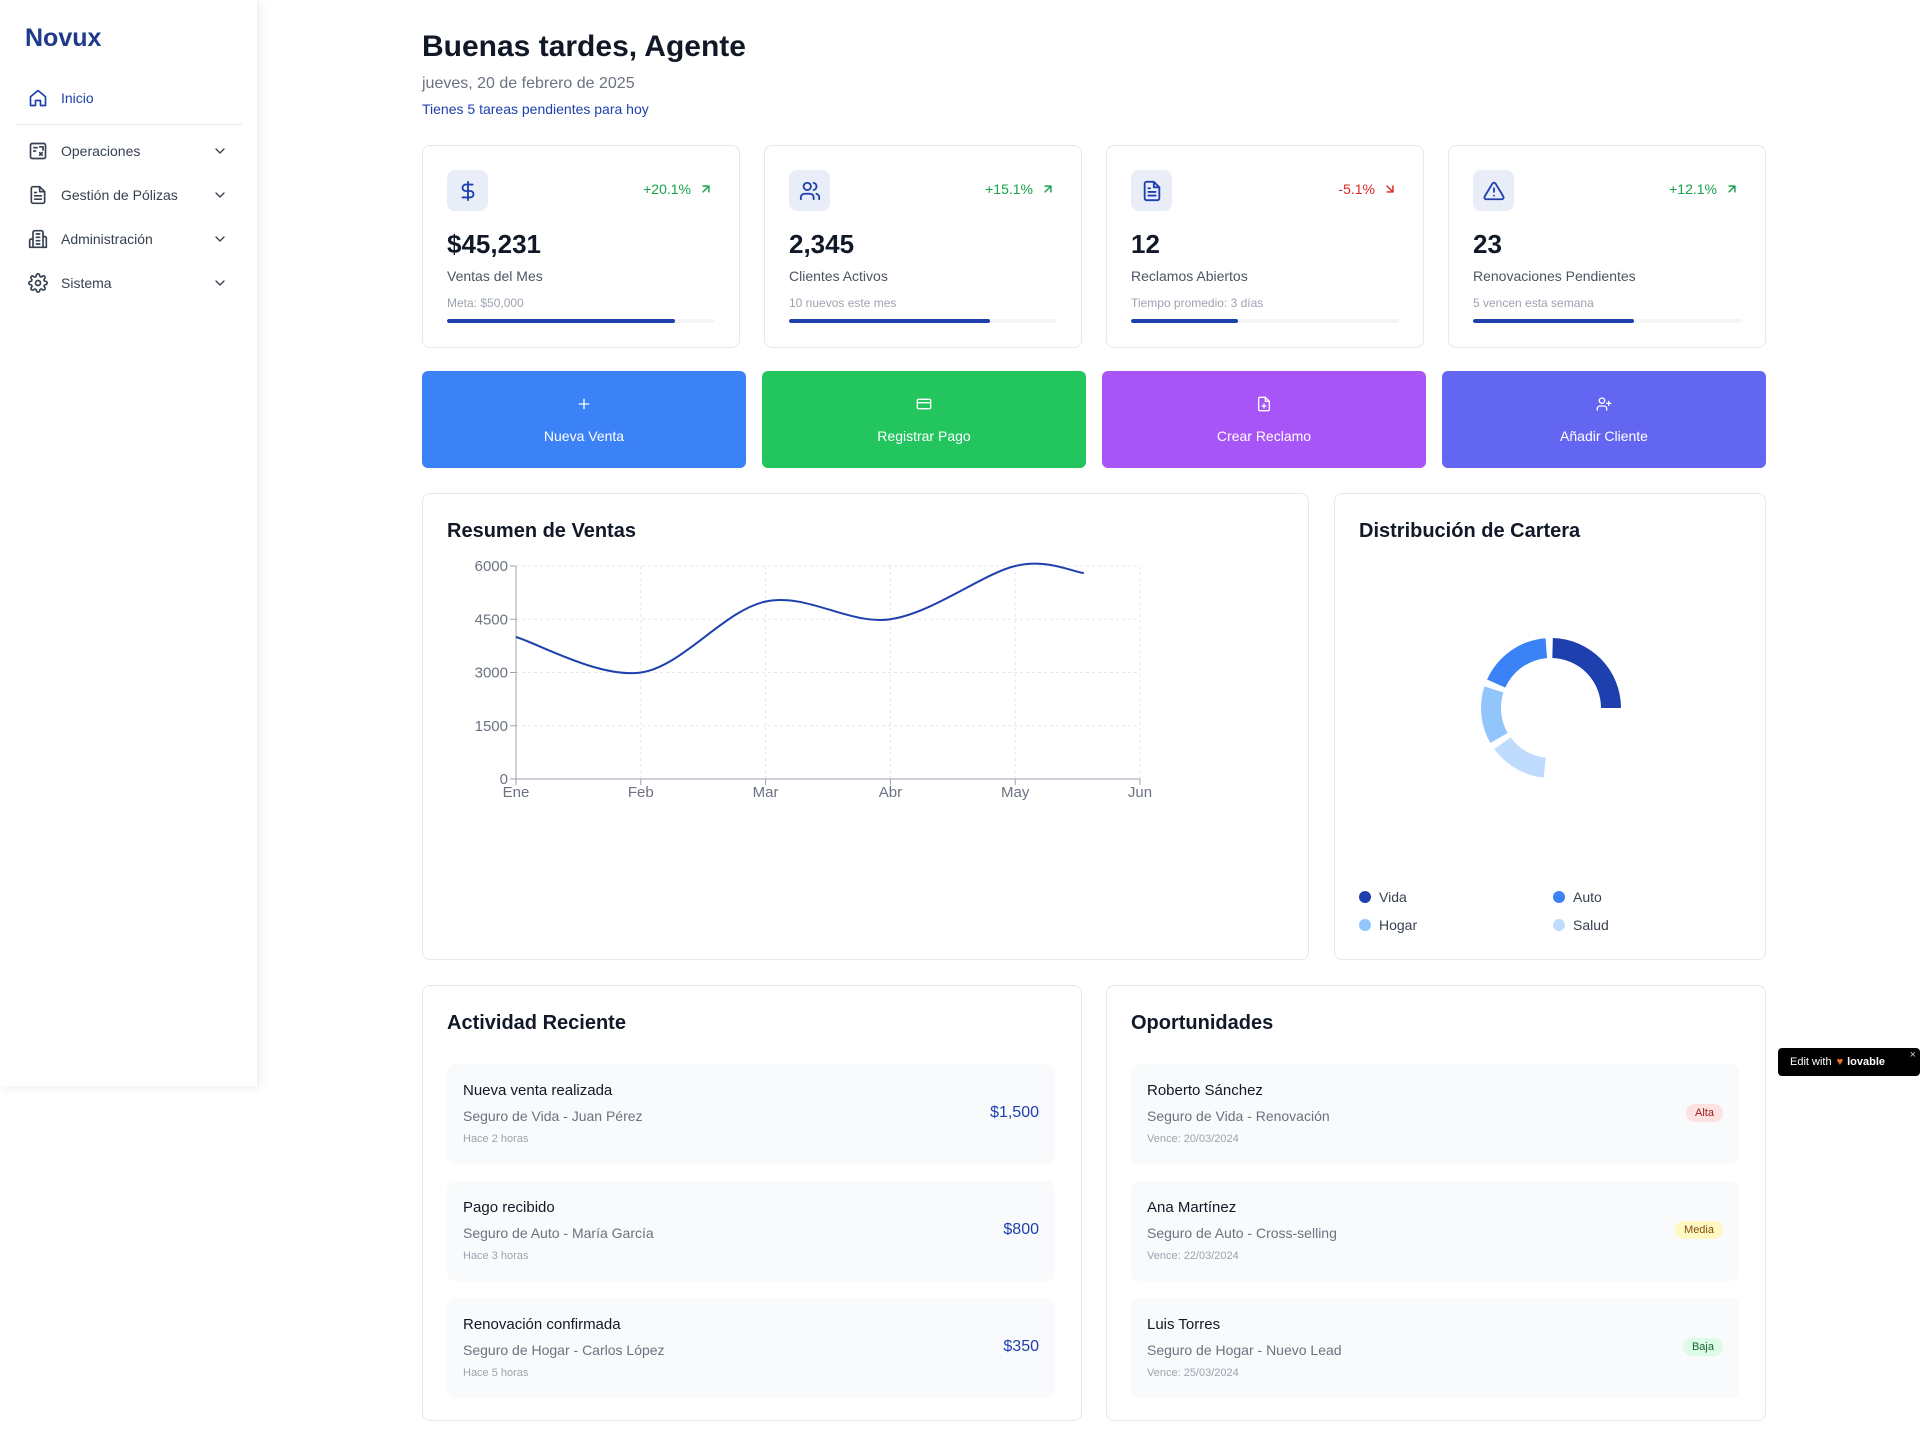 The width and height of the screenshot is (1920, 1446). Describe the element at coordinates (542, 1324) in the screenshot. I see `activity-title: Renovación confirmada` at that location.